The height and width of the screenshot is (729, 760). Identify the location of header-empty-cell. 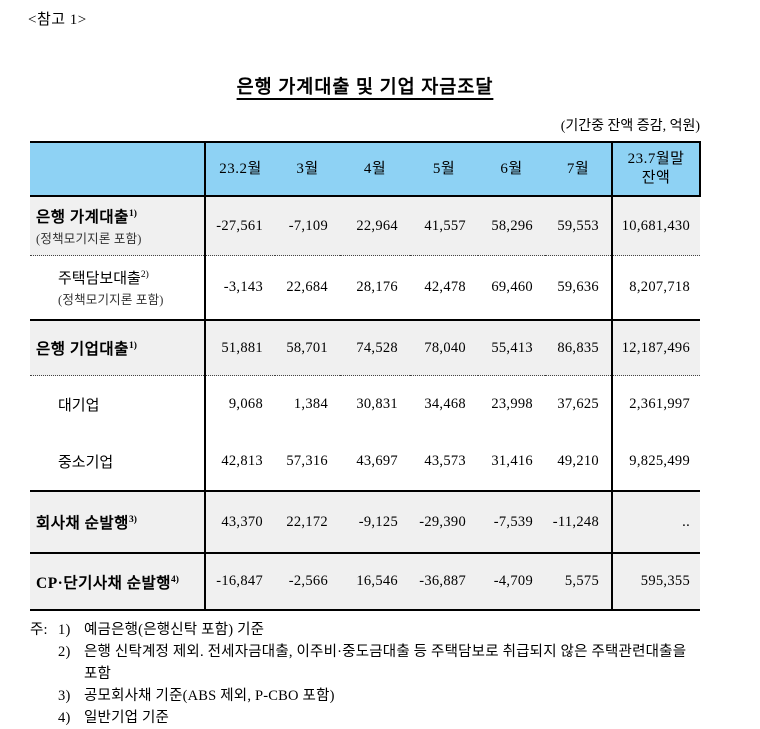
(118, 169).